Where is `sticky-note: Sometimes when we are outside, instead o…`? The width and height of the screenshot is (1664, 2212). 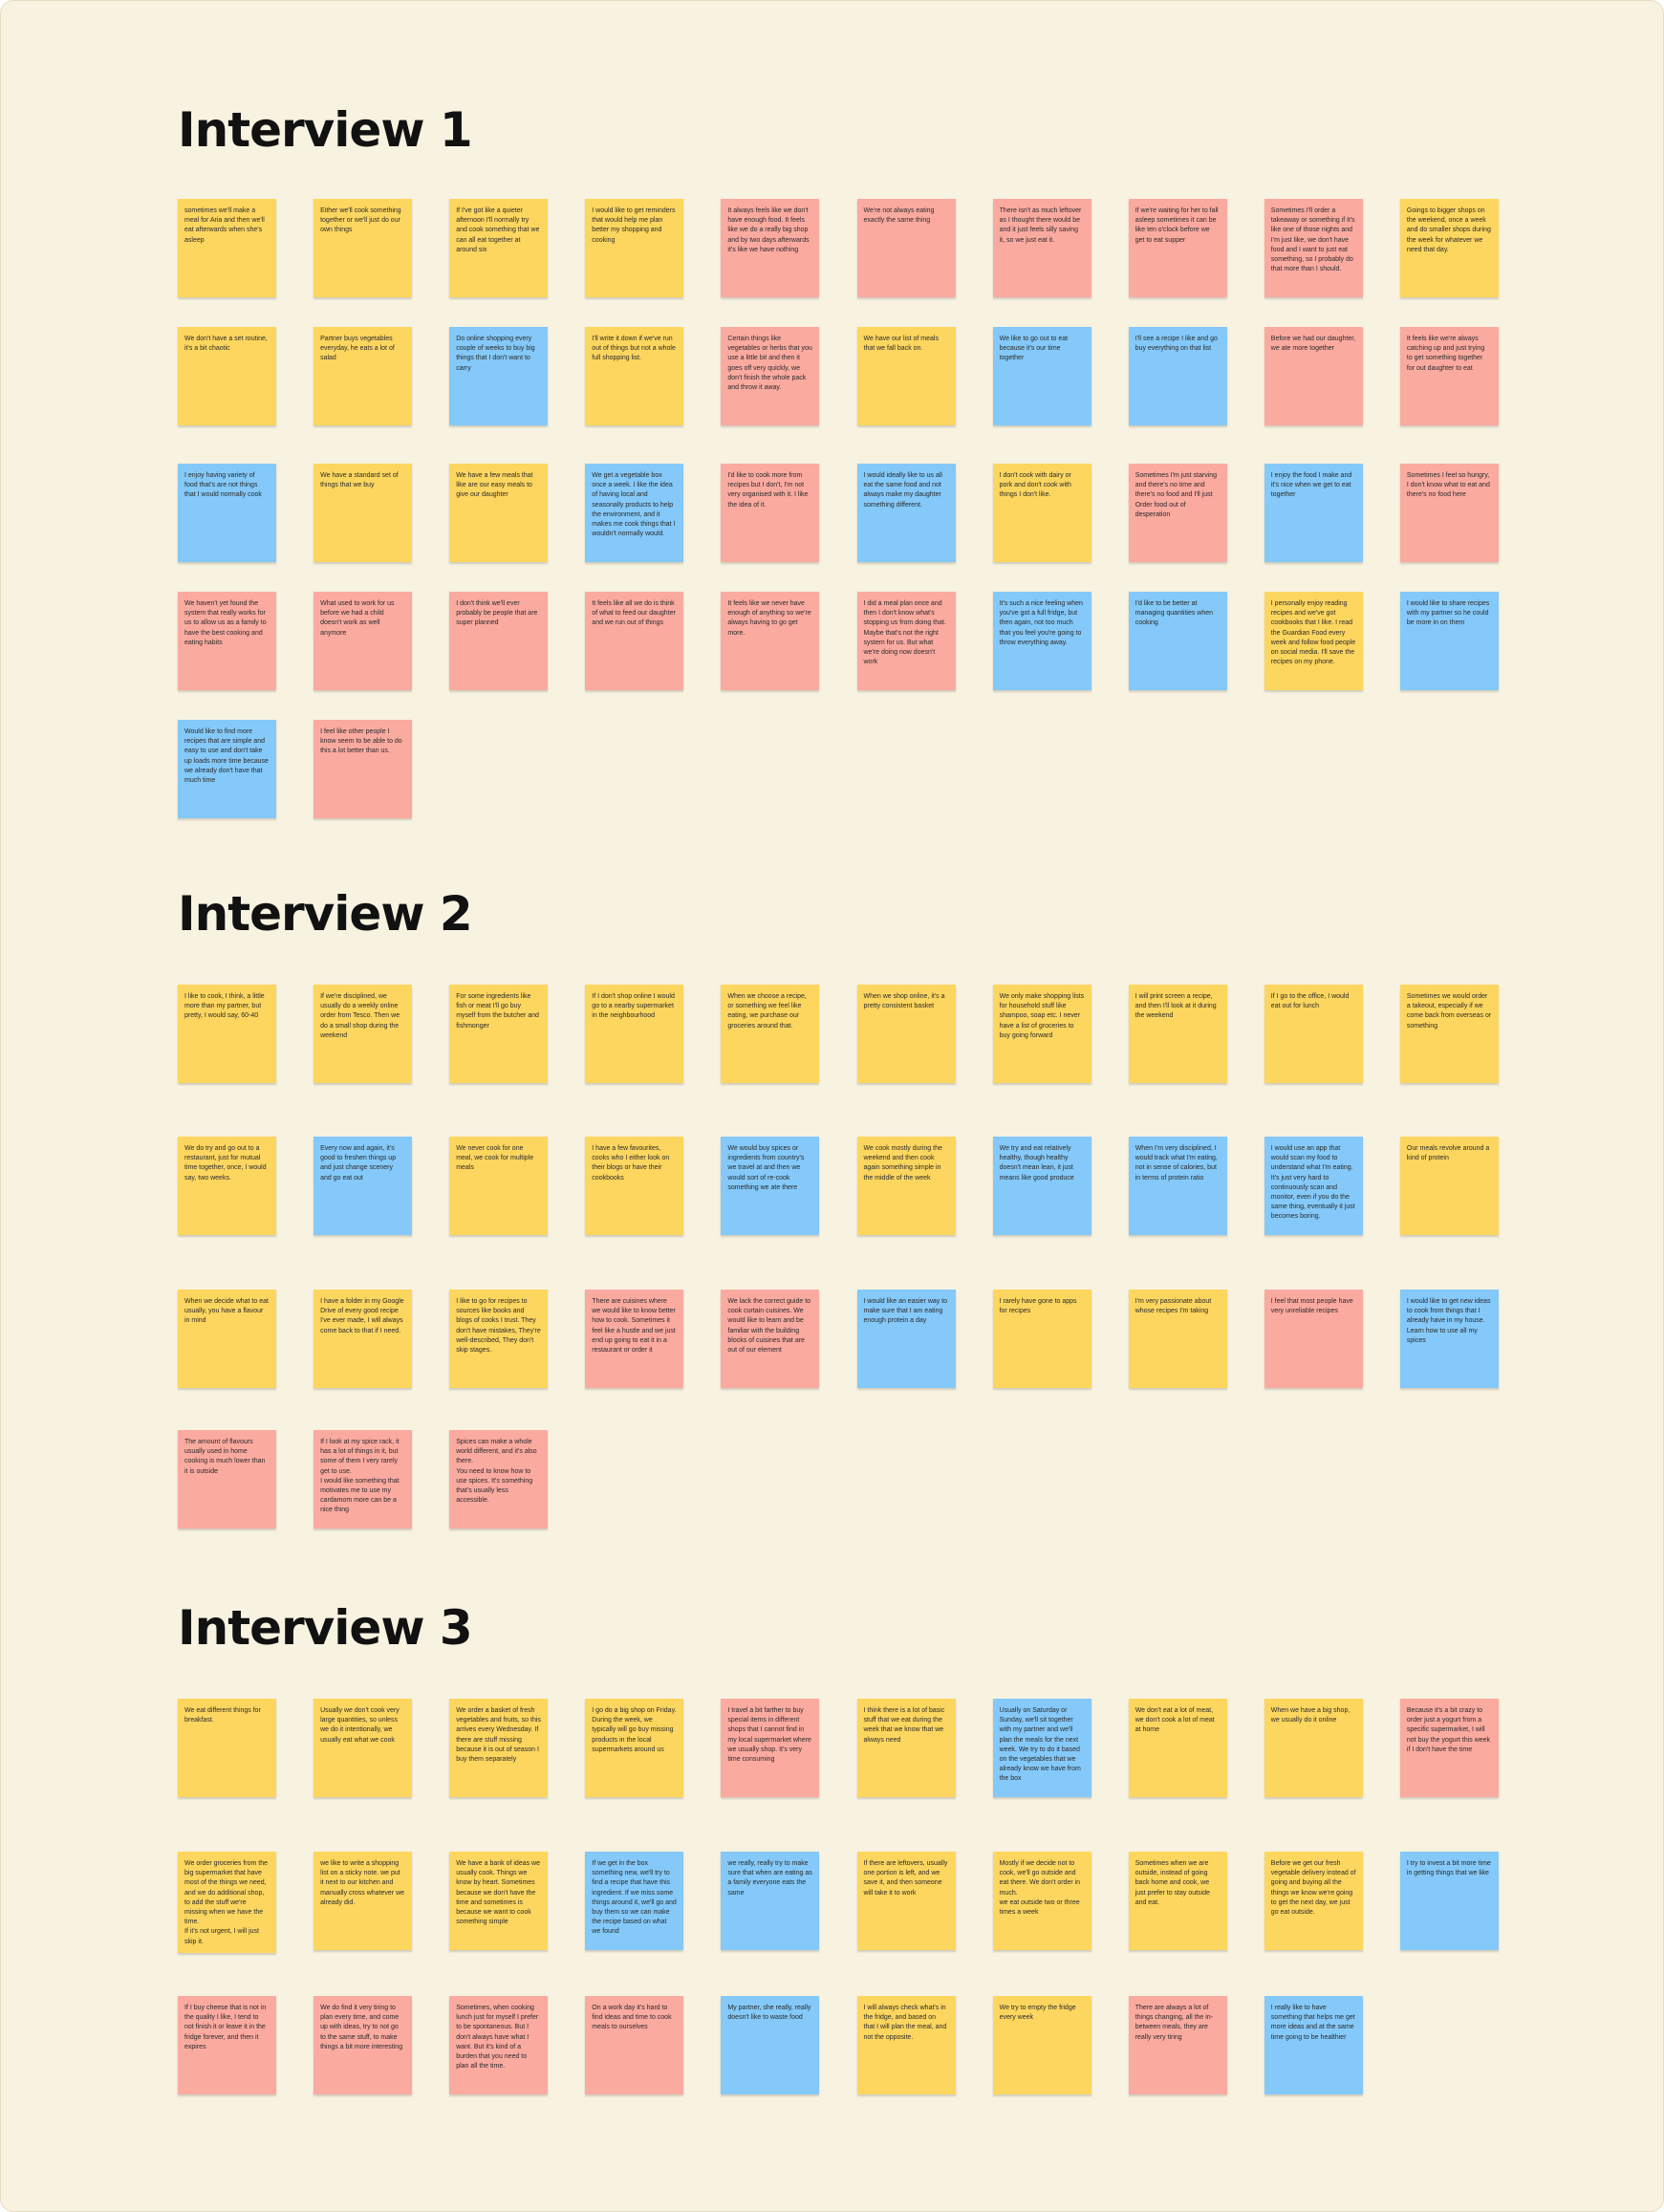
sticky-note: Sometimes when we are outside, instead o… is located at coordinates (1178, 1901).